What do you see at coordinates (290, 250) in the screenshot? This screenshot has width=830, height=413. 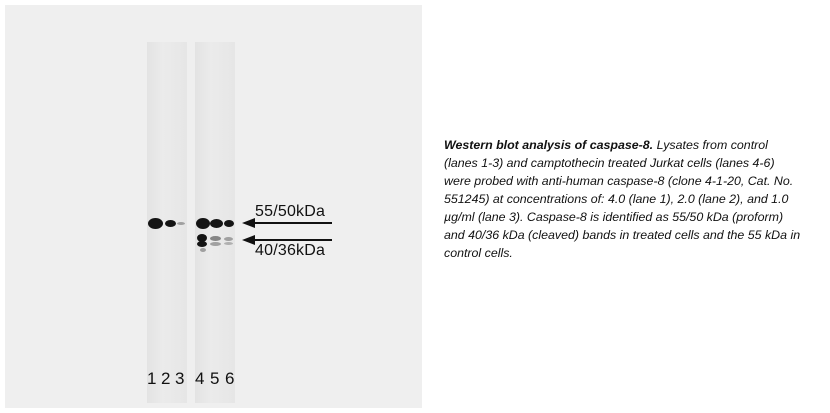 I see `marker-label-40-36kda: 40/36kDa` at bounding box center [290, 250].